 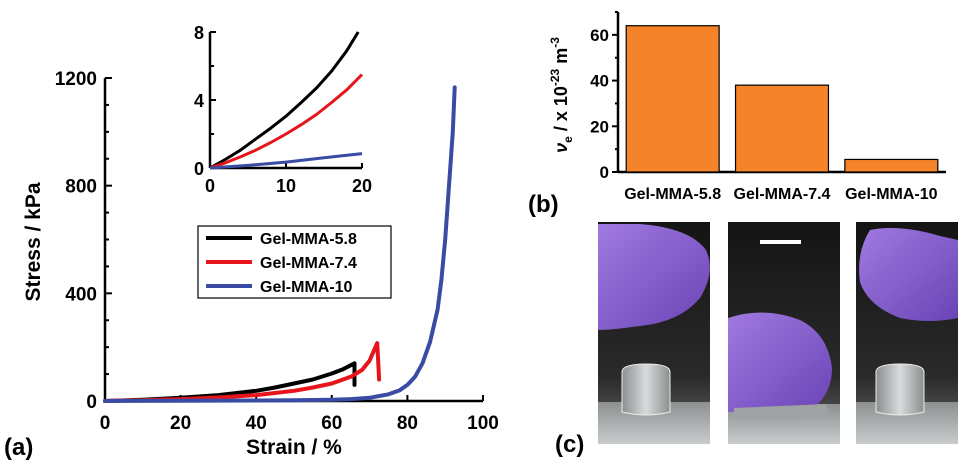 I want to click on photo-before-compression, so click(x=654, y=333).